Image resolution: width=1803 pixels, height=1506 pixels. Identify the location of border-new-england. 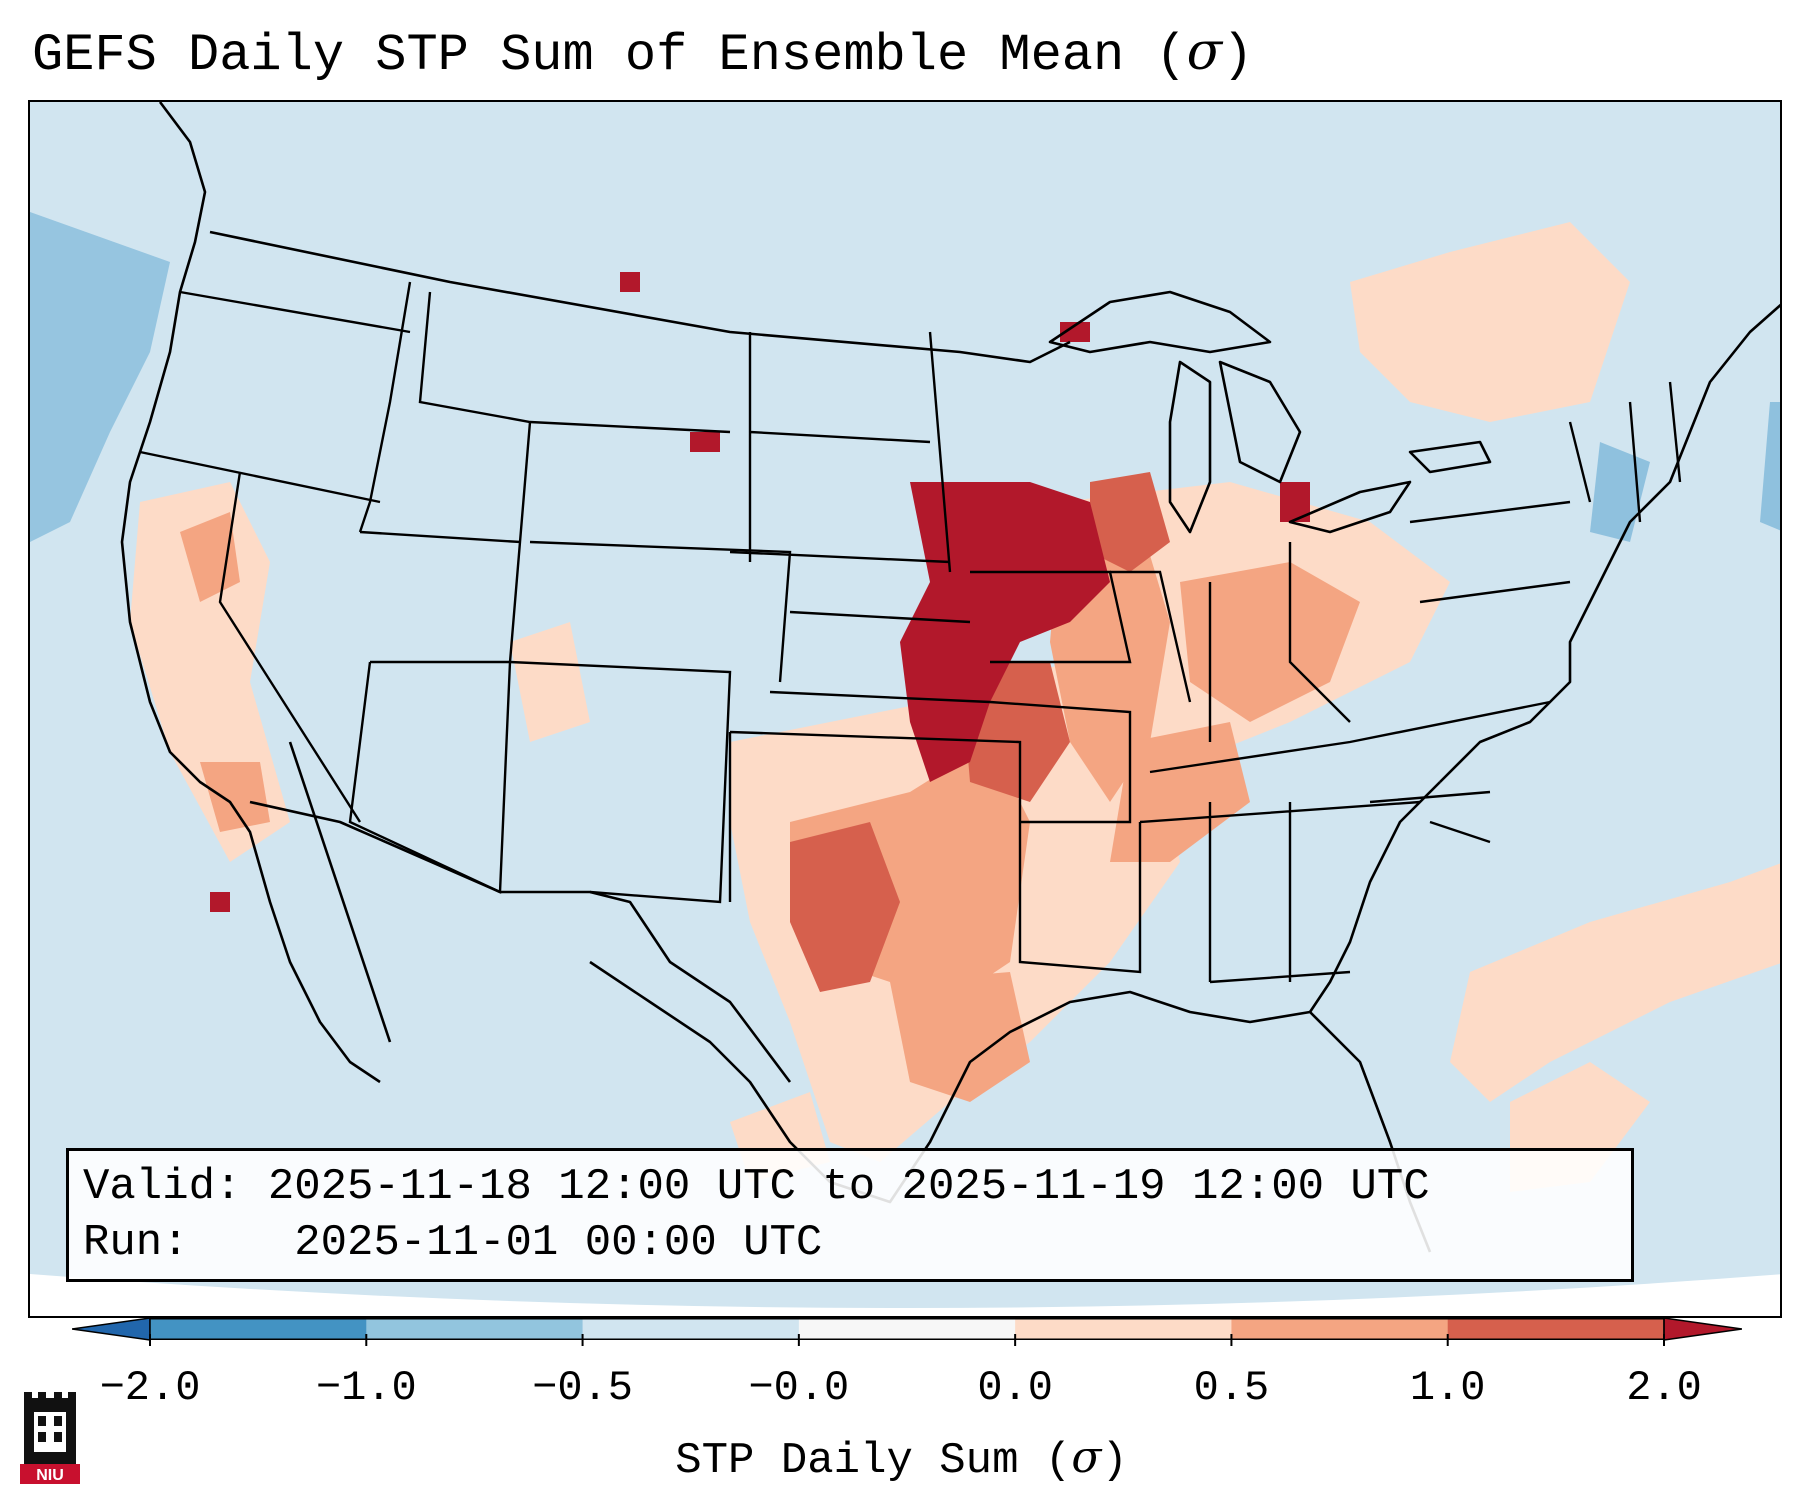
(1625, 452).